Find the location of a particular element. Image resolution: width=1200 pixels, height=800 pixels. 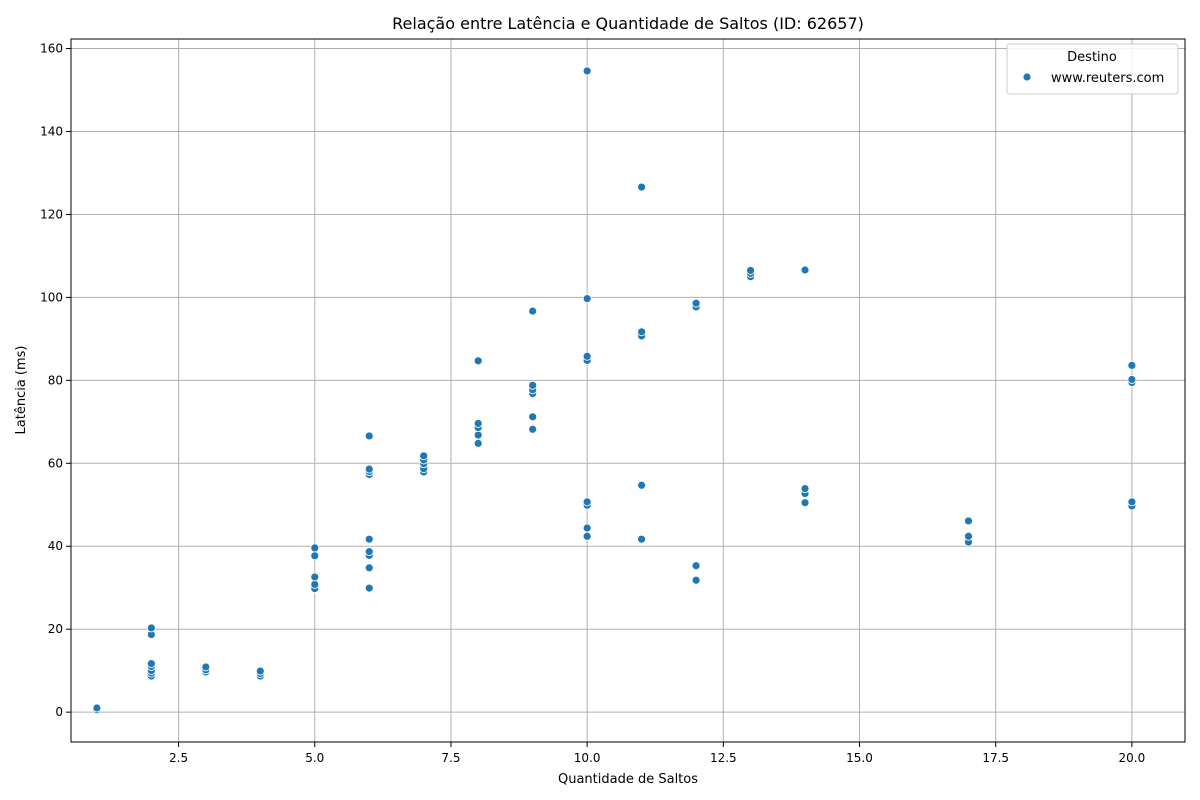

legend-title: Destino is located at coordinates (1092, 57).